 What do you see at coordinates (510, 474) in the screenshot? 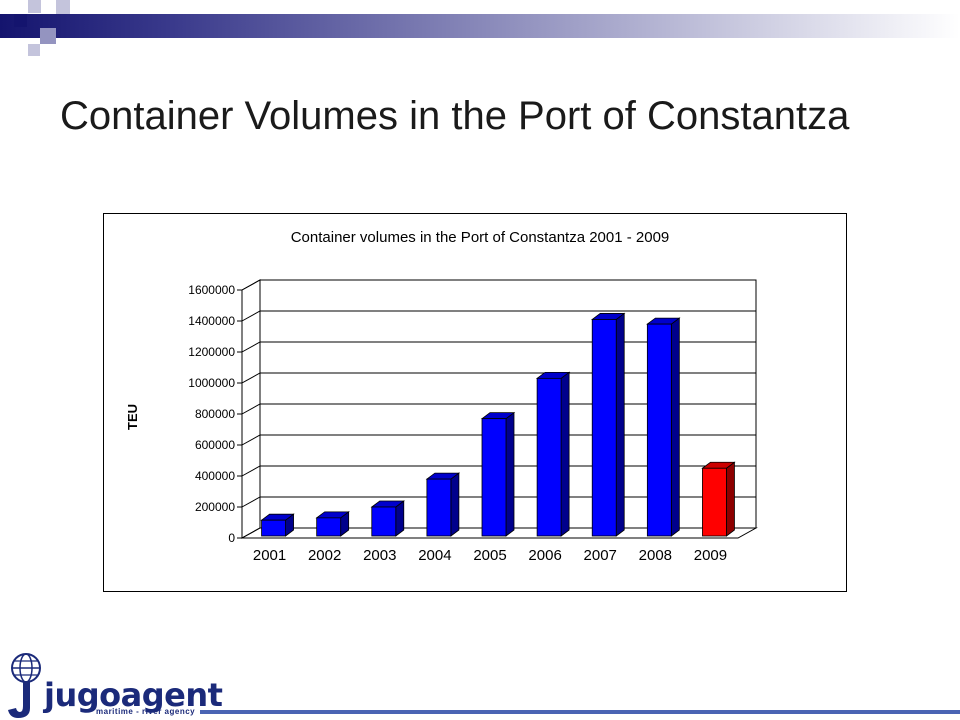
I see `bar-2005-side` at bounding box center [510, 474].